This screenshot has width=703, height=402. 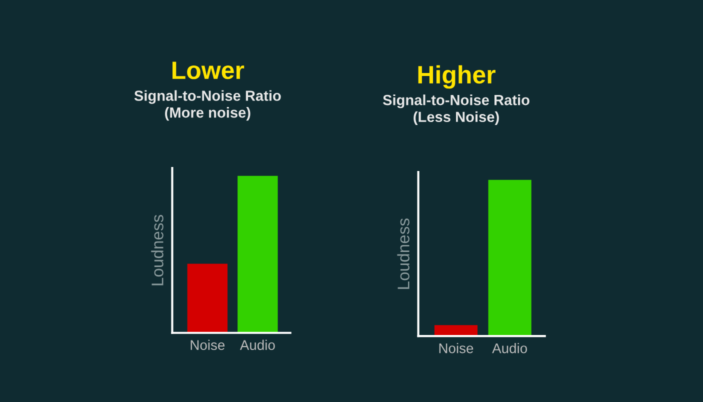 What do you see at coordinates (208, 71) in the screenshot?
I see `chart-title: Lower` at bounding box center [208, 71].